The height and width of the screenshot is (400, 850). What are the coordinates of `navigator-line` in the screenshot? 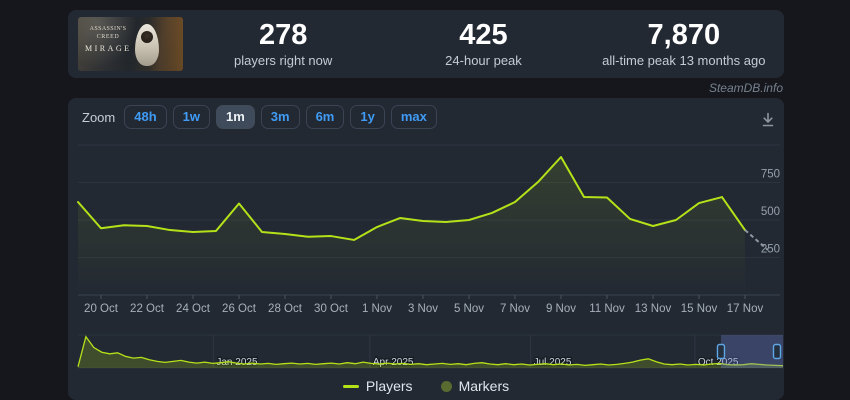 It's located at (430, 351).